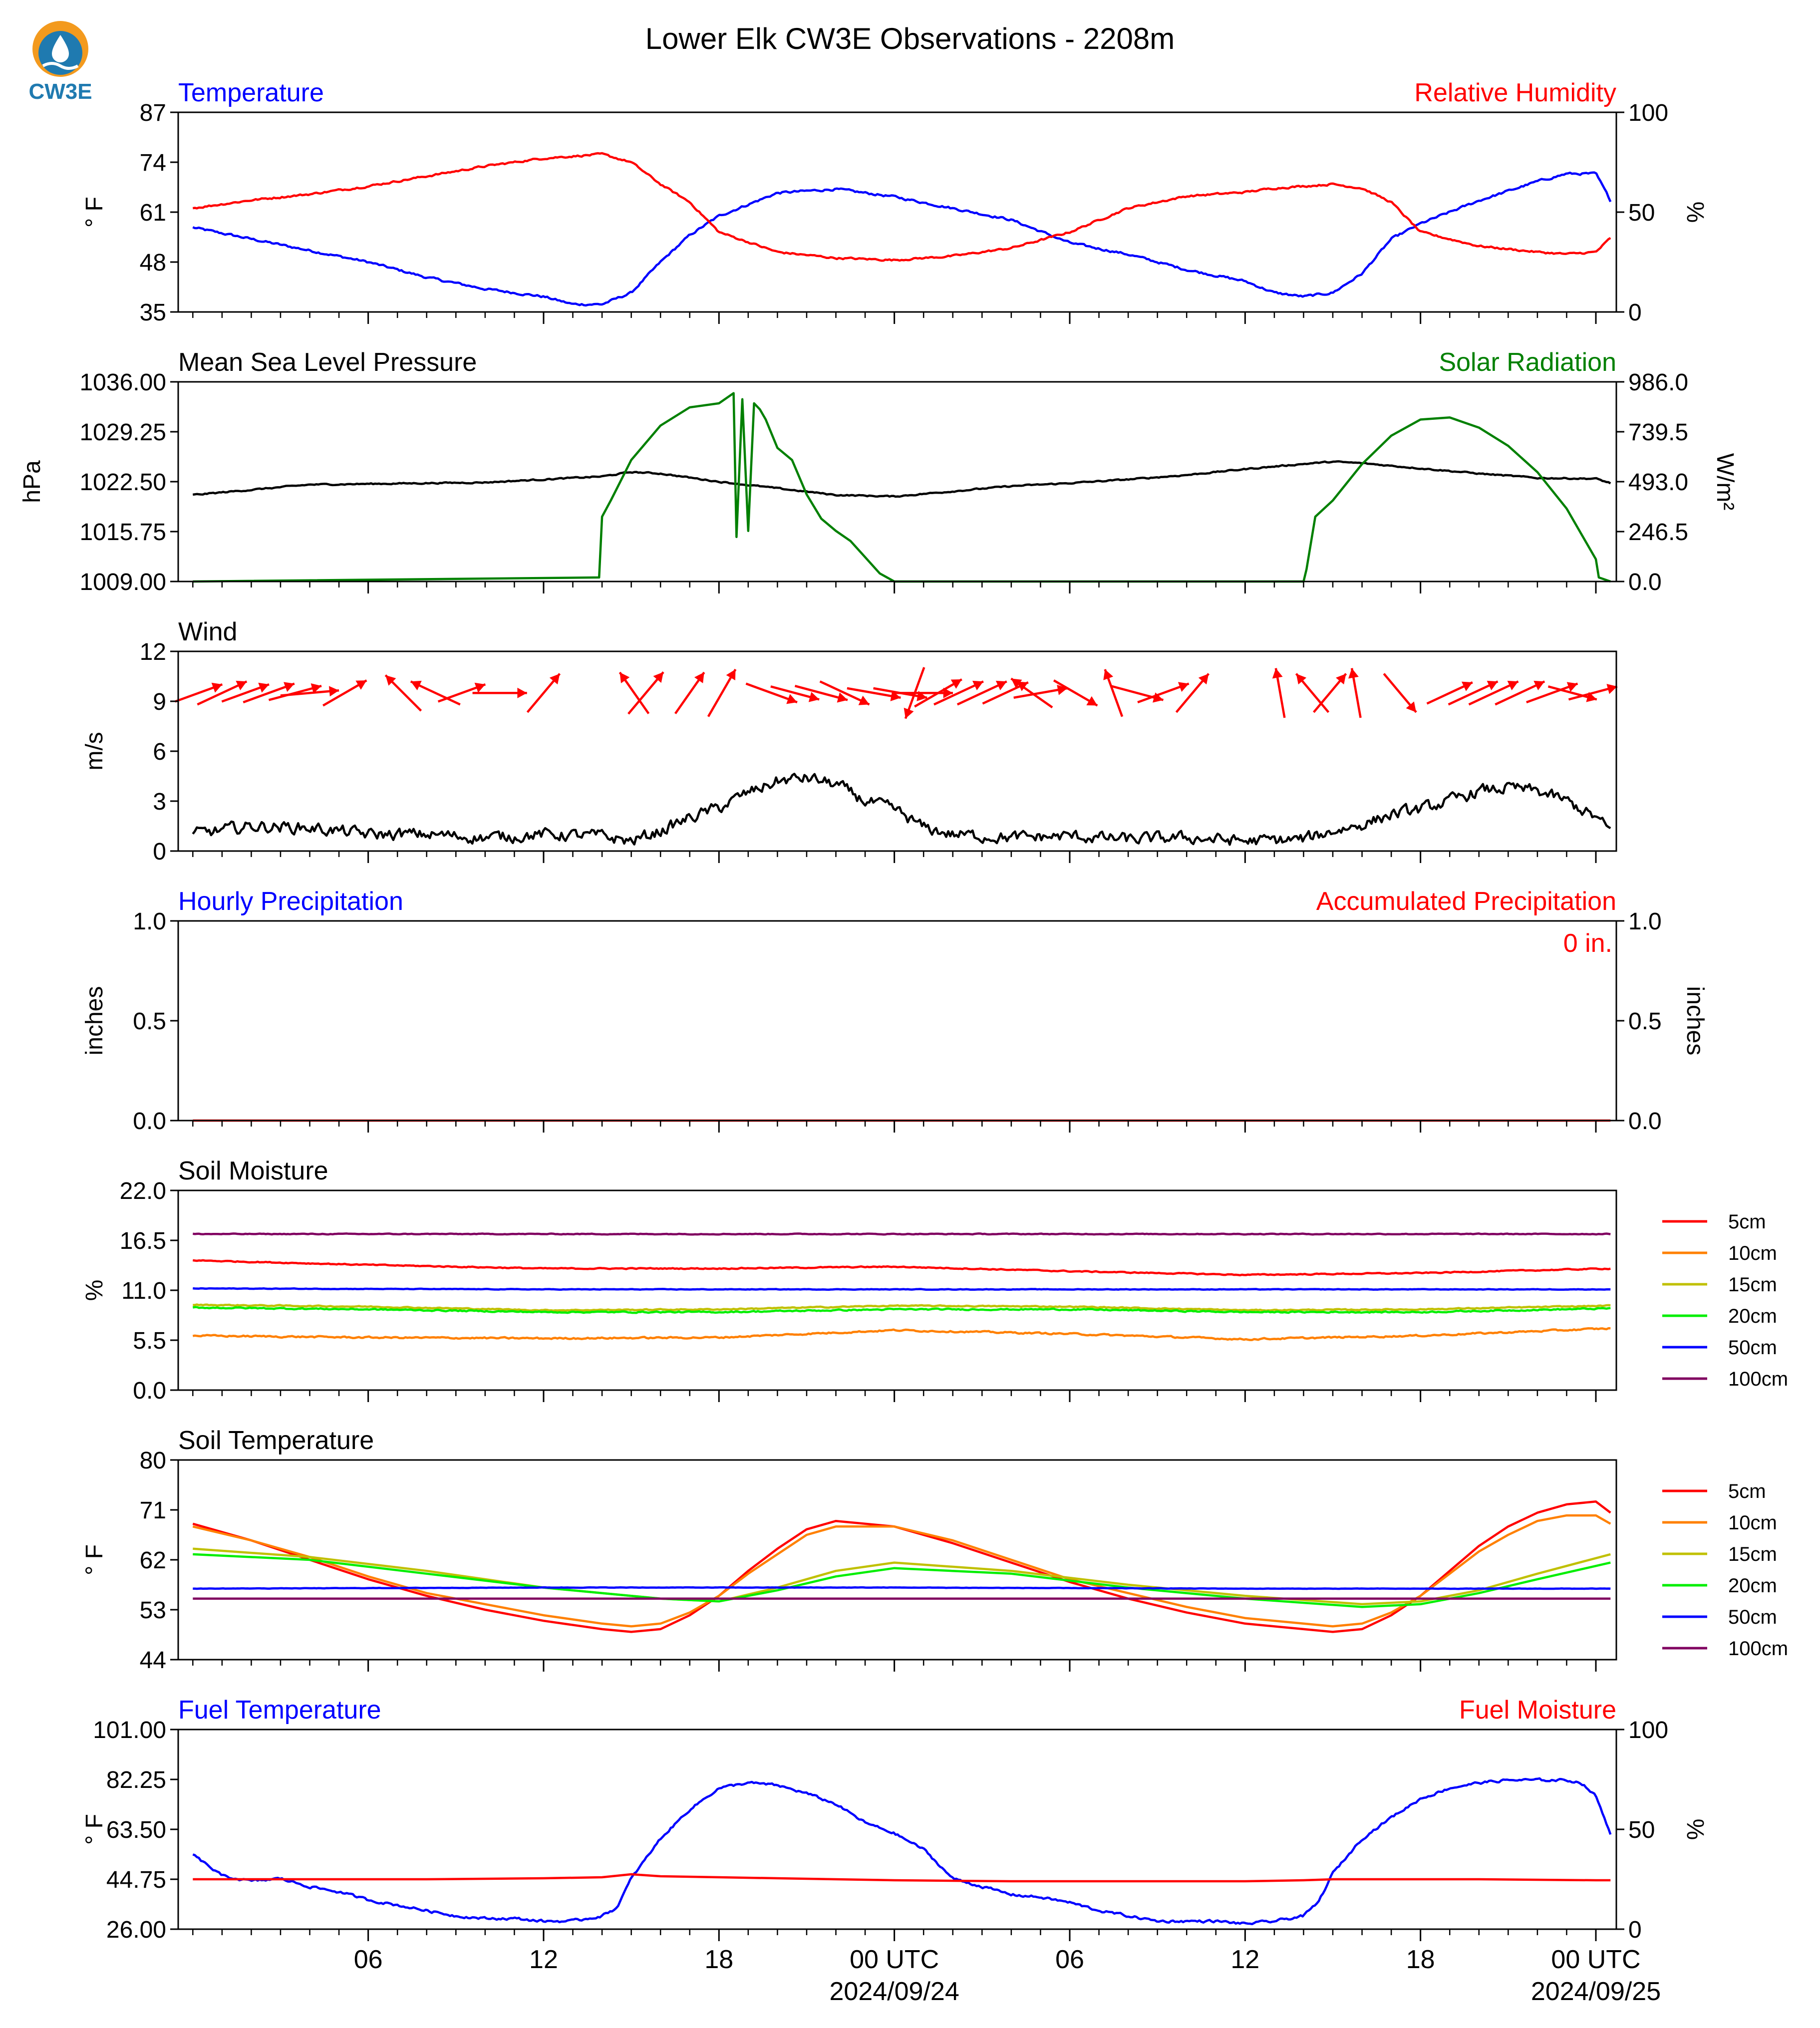  Describe the element at coordinates (902, 1580) in the screenshot. I see `series-line-20cm` at that location.